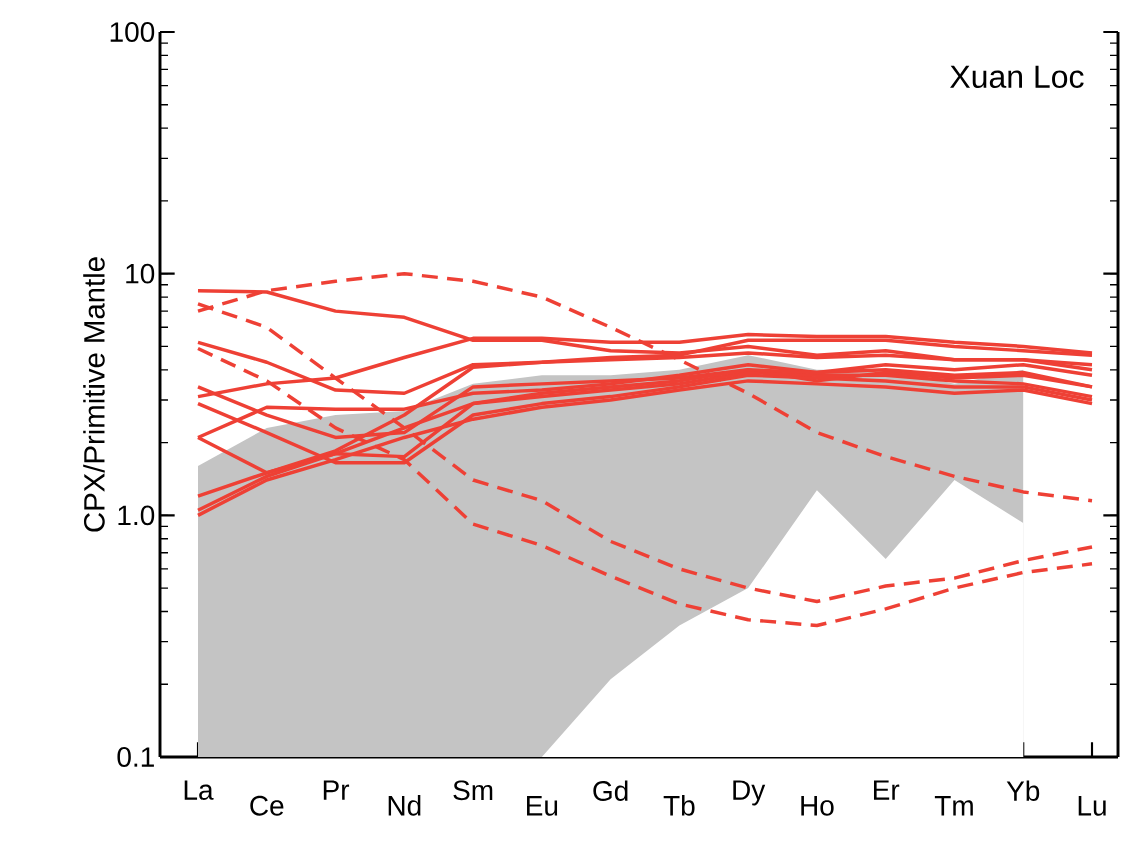 Image resolution: width=1122 pixels, height=858 pixels. What do you see at coordinates (1092, 806) in the screenshot?
I see `x-tick-label: Lu` at bounding box center [1092, 806].